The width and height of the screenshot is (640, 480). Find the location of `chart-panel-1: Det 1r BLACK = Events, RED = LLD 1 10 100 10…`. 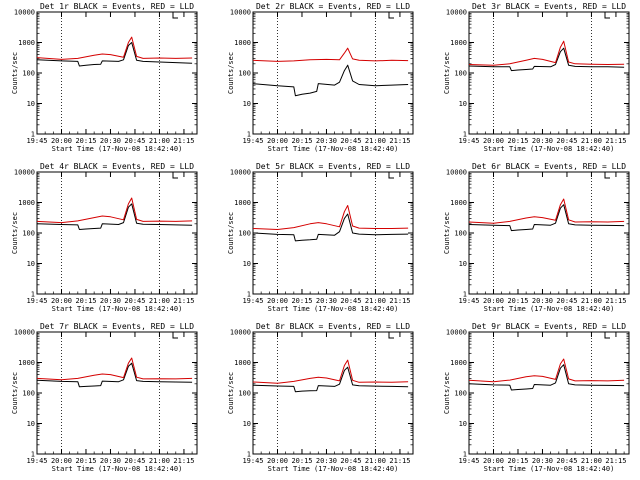

chart-panel-1: Det 1r BLACK = Events, RED = LLD 1 10 100 10… is located at coordinates (104, 77).